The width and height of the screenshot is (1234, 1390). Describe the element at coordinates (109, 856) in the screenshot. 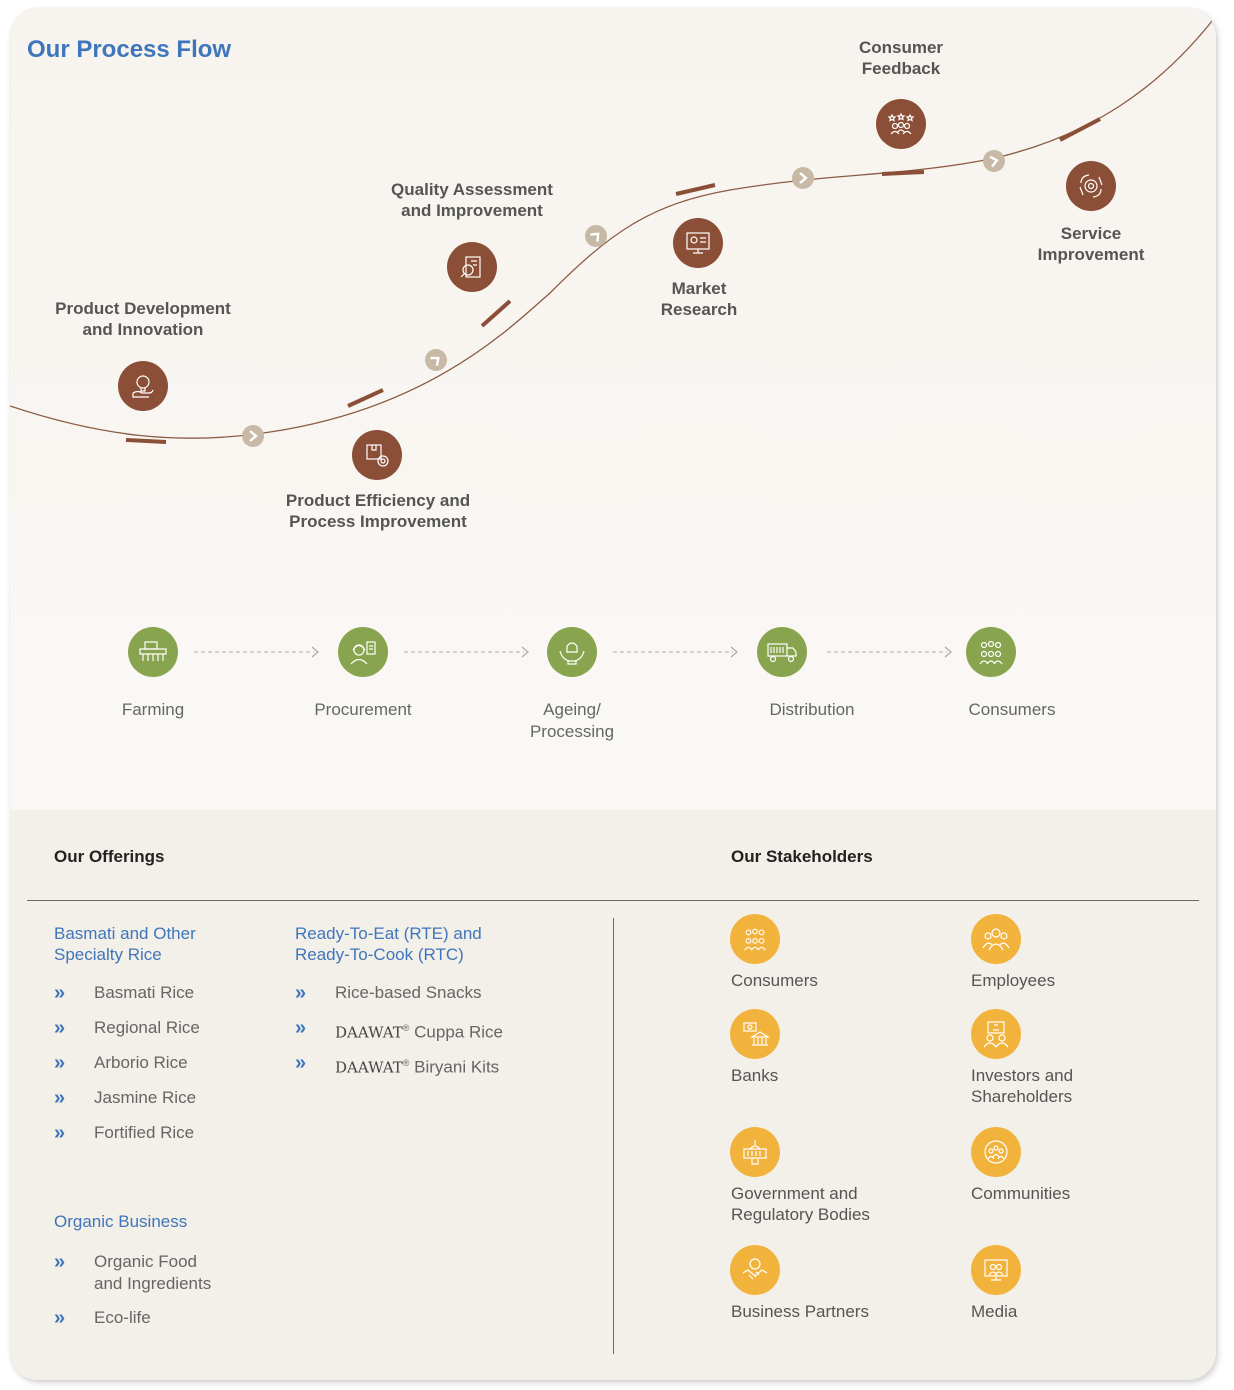

I see `offerings-heading: Our Offerings` at that location.